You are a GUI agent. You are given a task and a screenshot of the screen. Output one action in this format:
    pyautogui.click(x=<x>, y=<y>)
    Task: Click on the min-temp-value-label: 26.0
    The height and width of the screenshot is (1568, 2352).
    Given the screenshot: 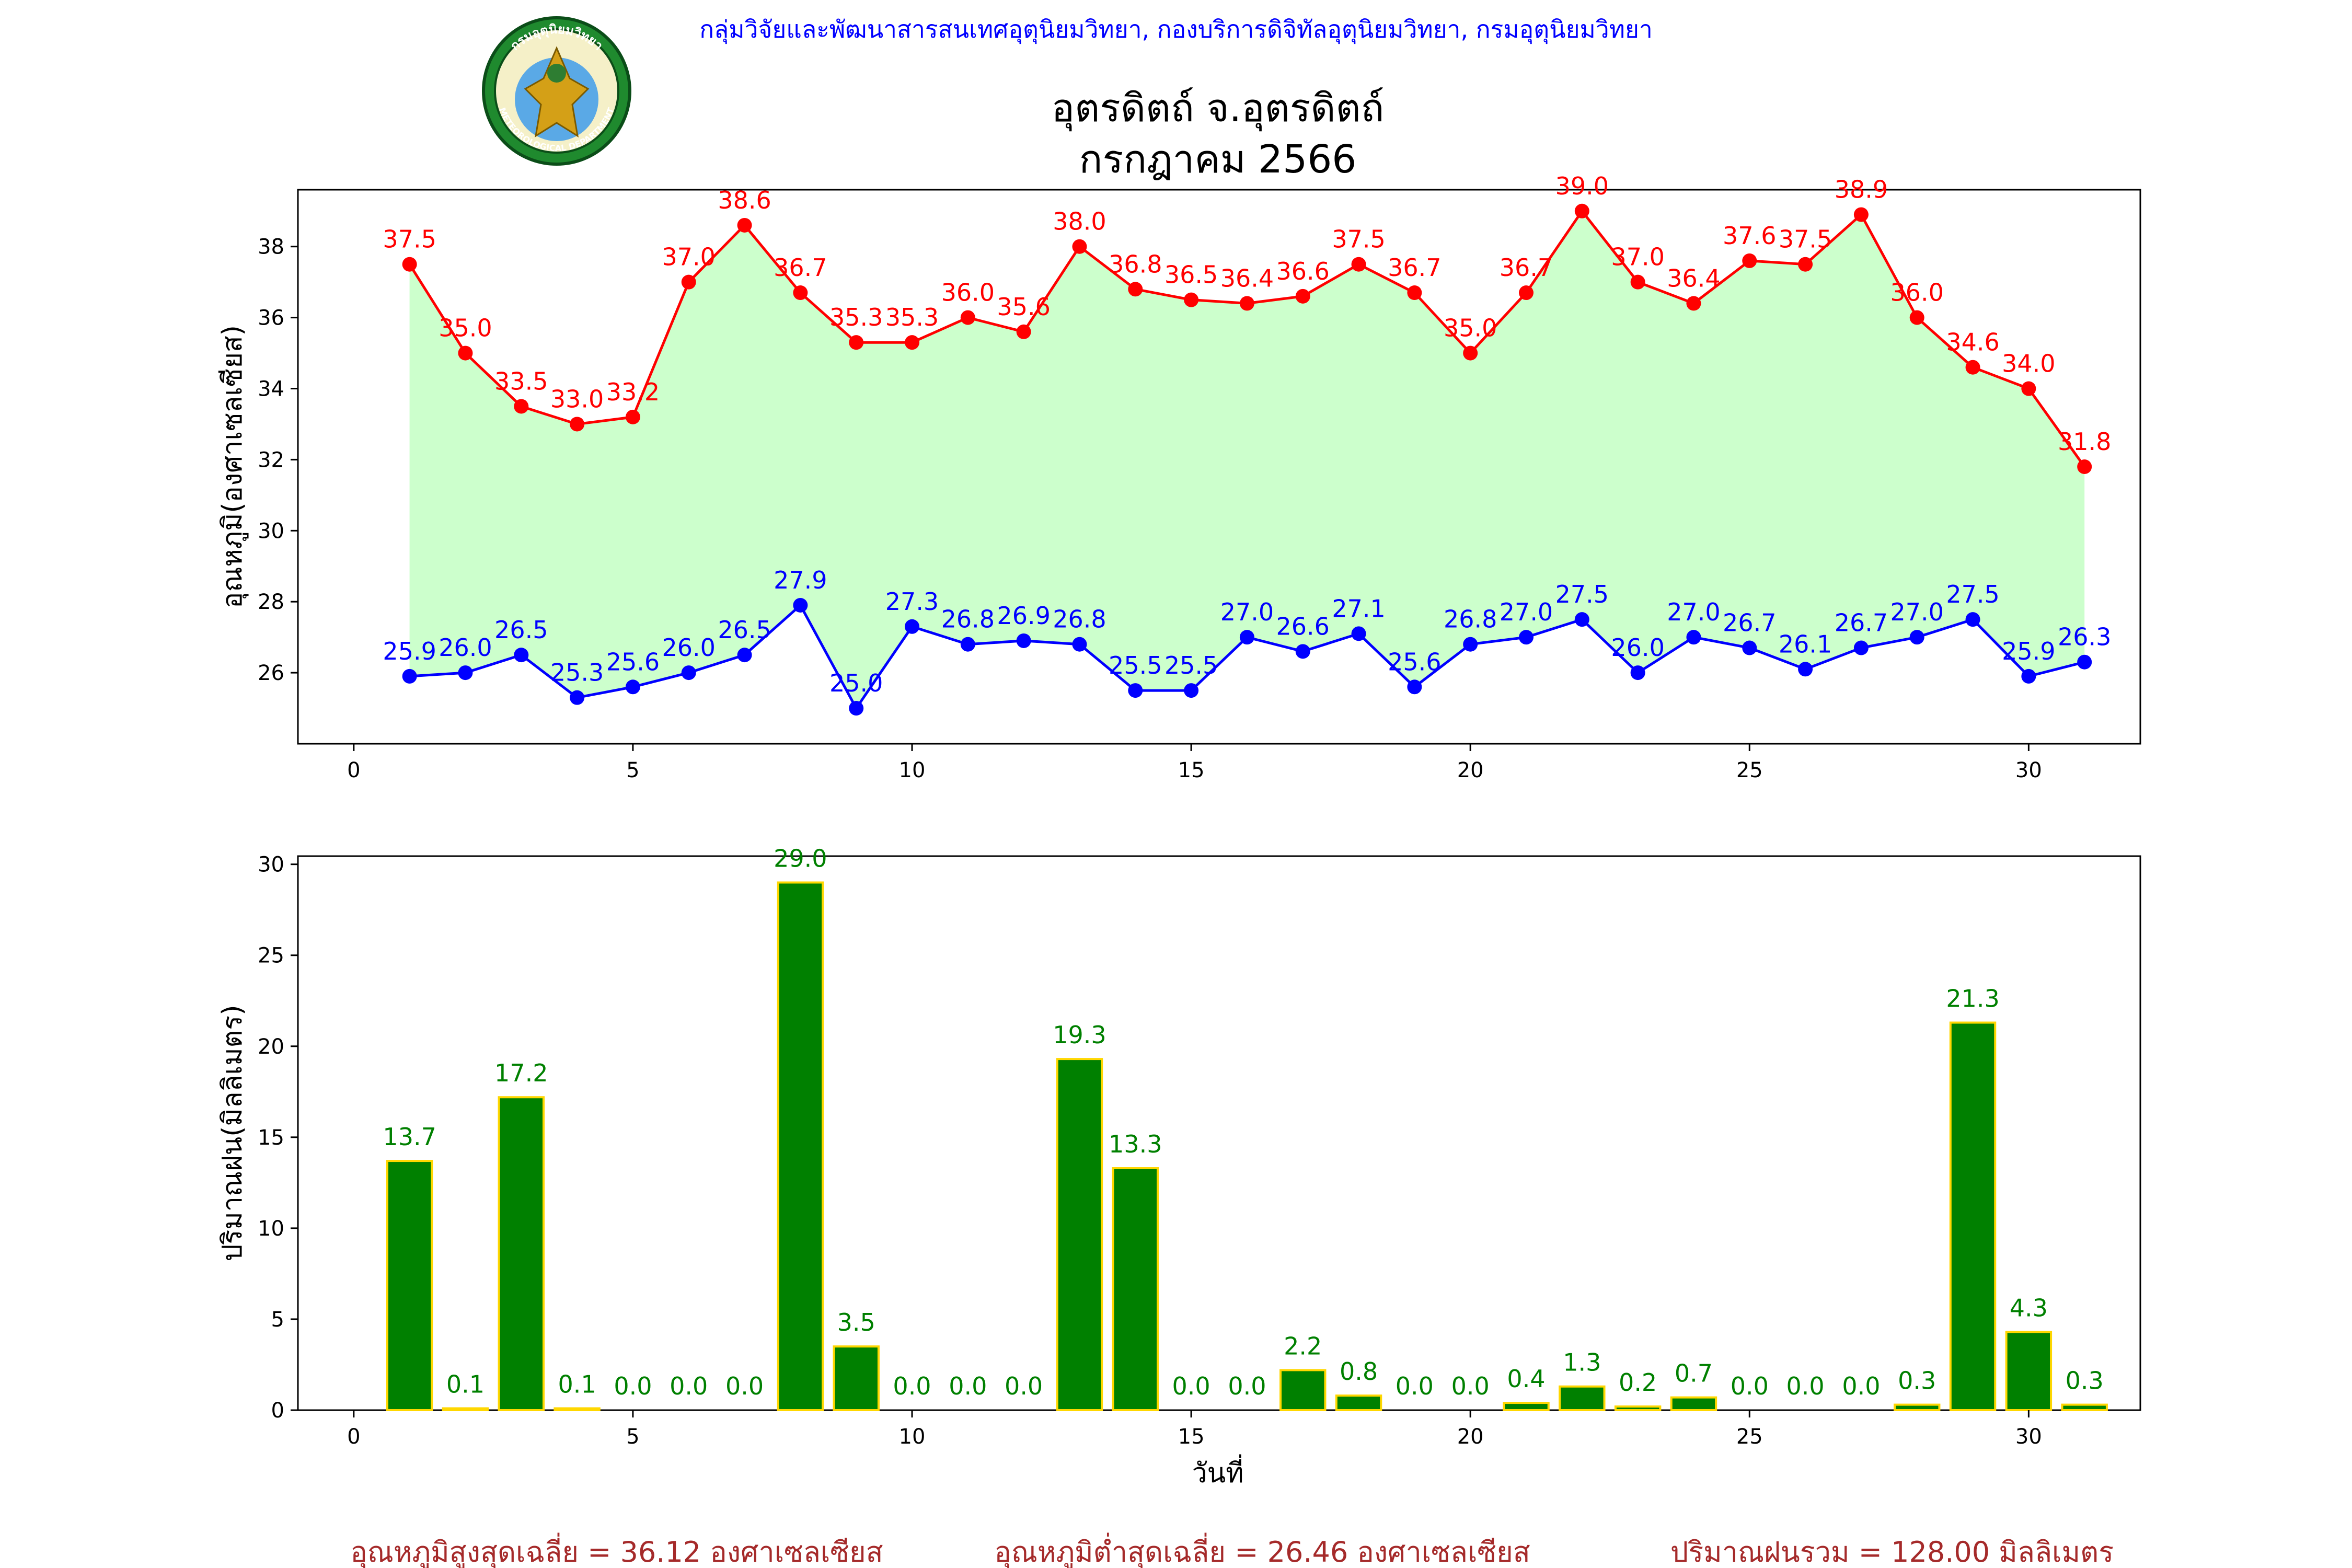 What is the action you would take?
    pyautogui.click(x=465, y=647)
    